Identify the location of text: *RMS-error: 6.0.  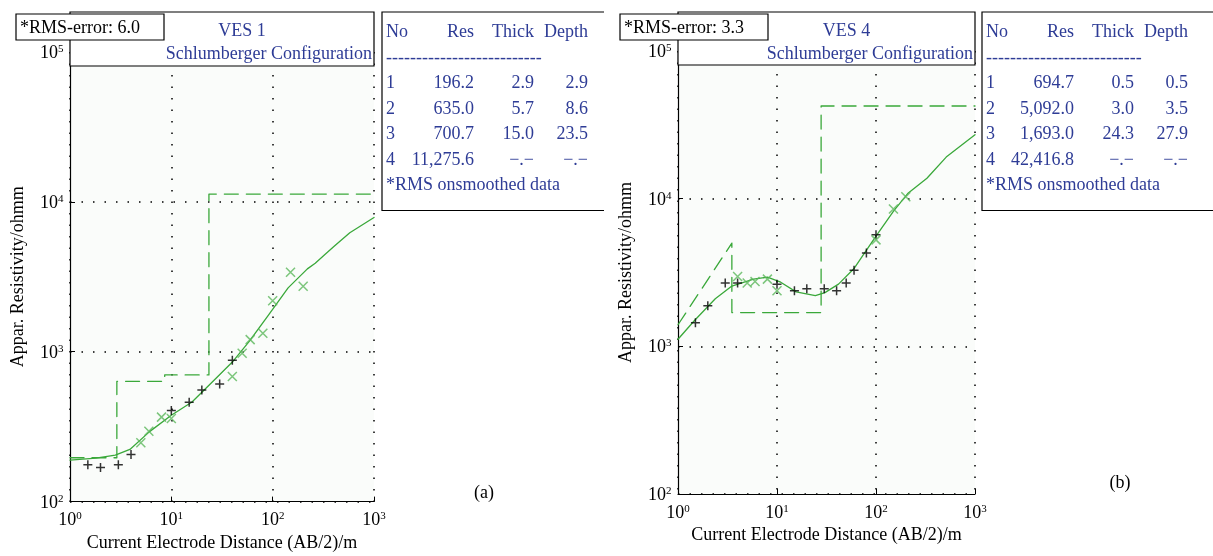
(80, 27).